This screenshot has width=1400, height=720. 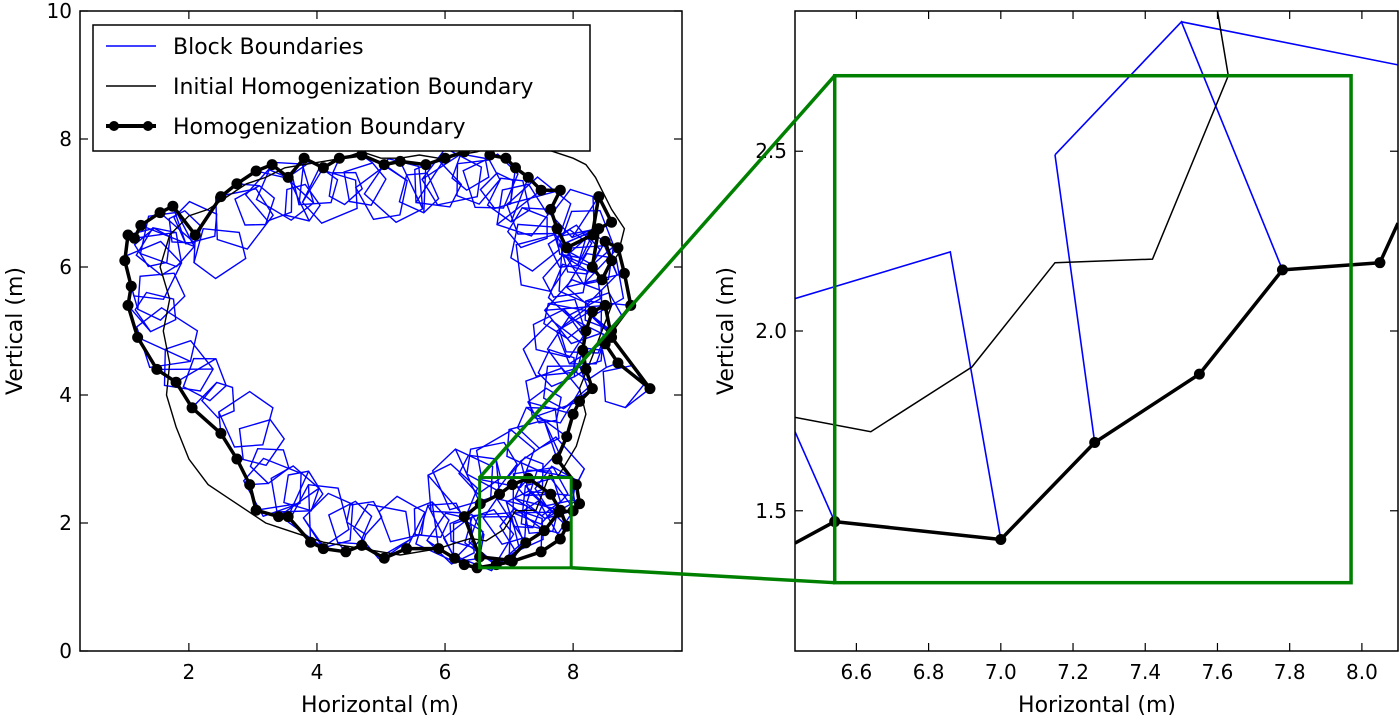 What do you see at coordinates (573, 672) in the screenshot?
I see `left-x-tick-label: 8` at bounding box center [573, 672].